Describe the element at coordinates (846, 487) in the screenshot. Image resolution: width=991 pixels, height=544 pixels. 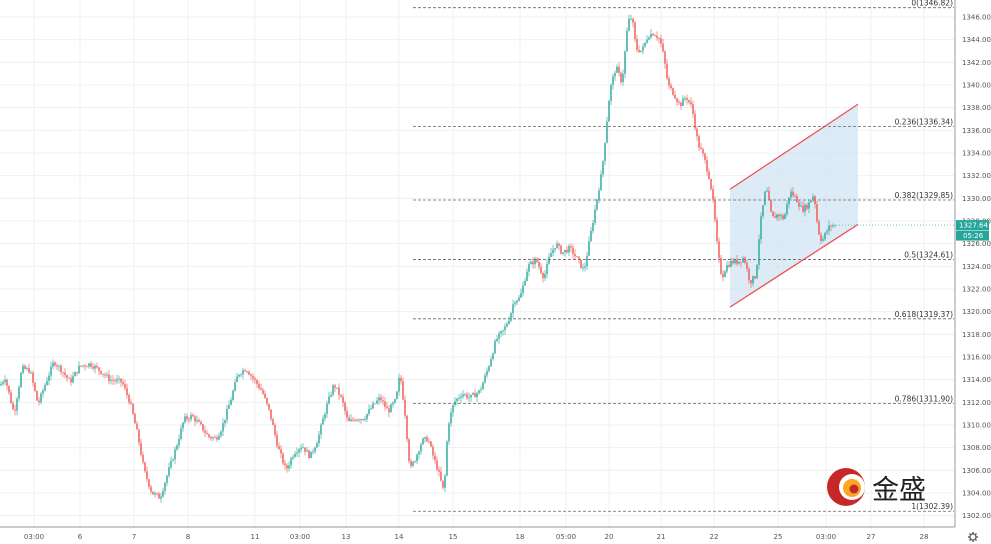
I see `logo-emblem` at that location.